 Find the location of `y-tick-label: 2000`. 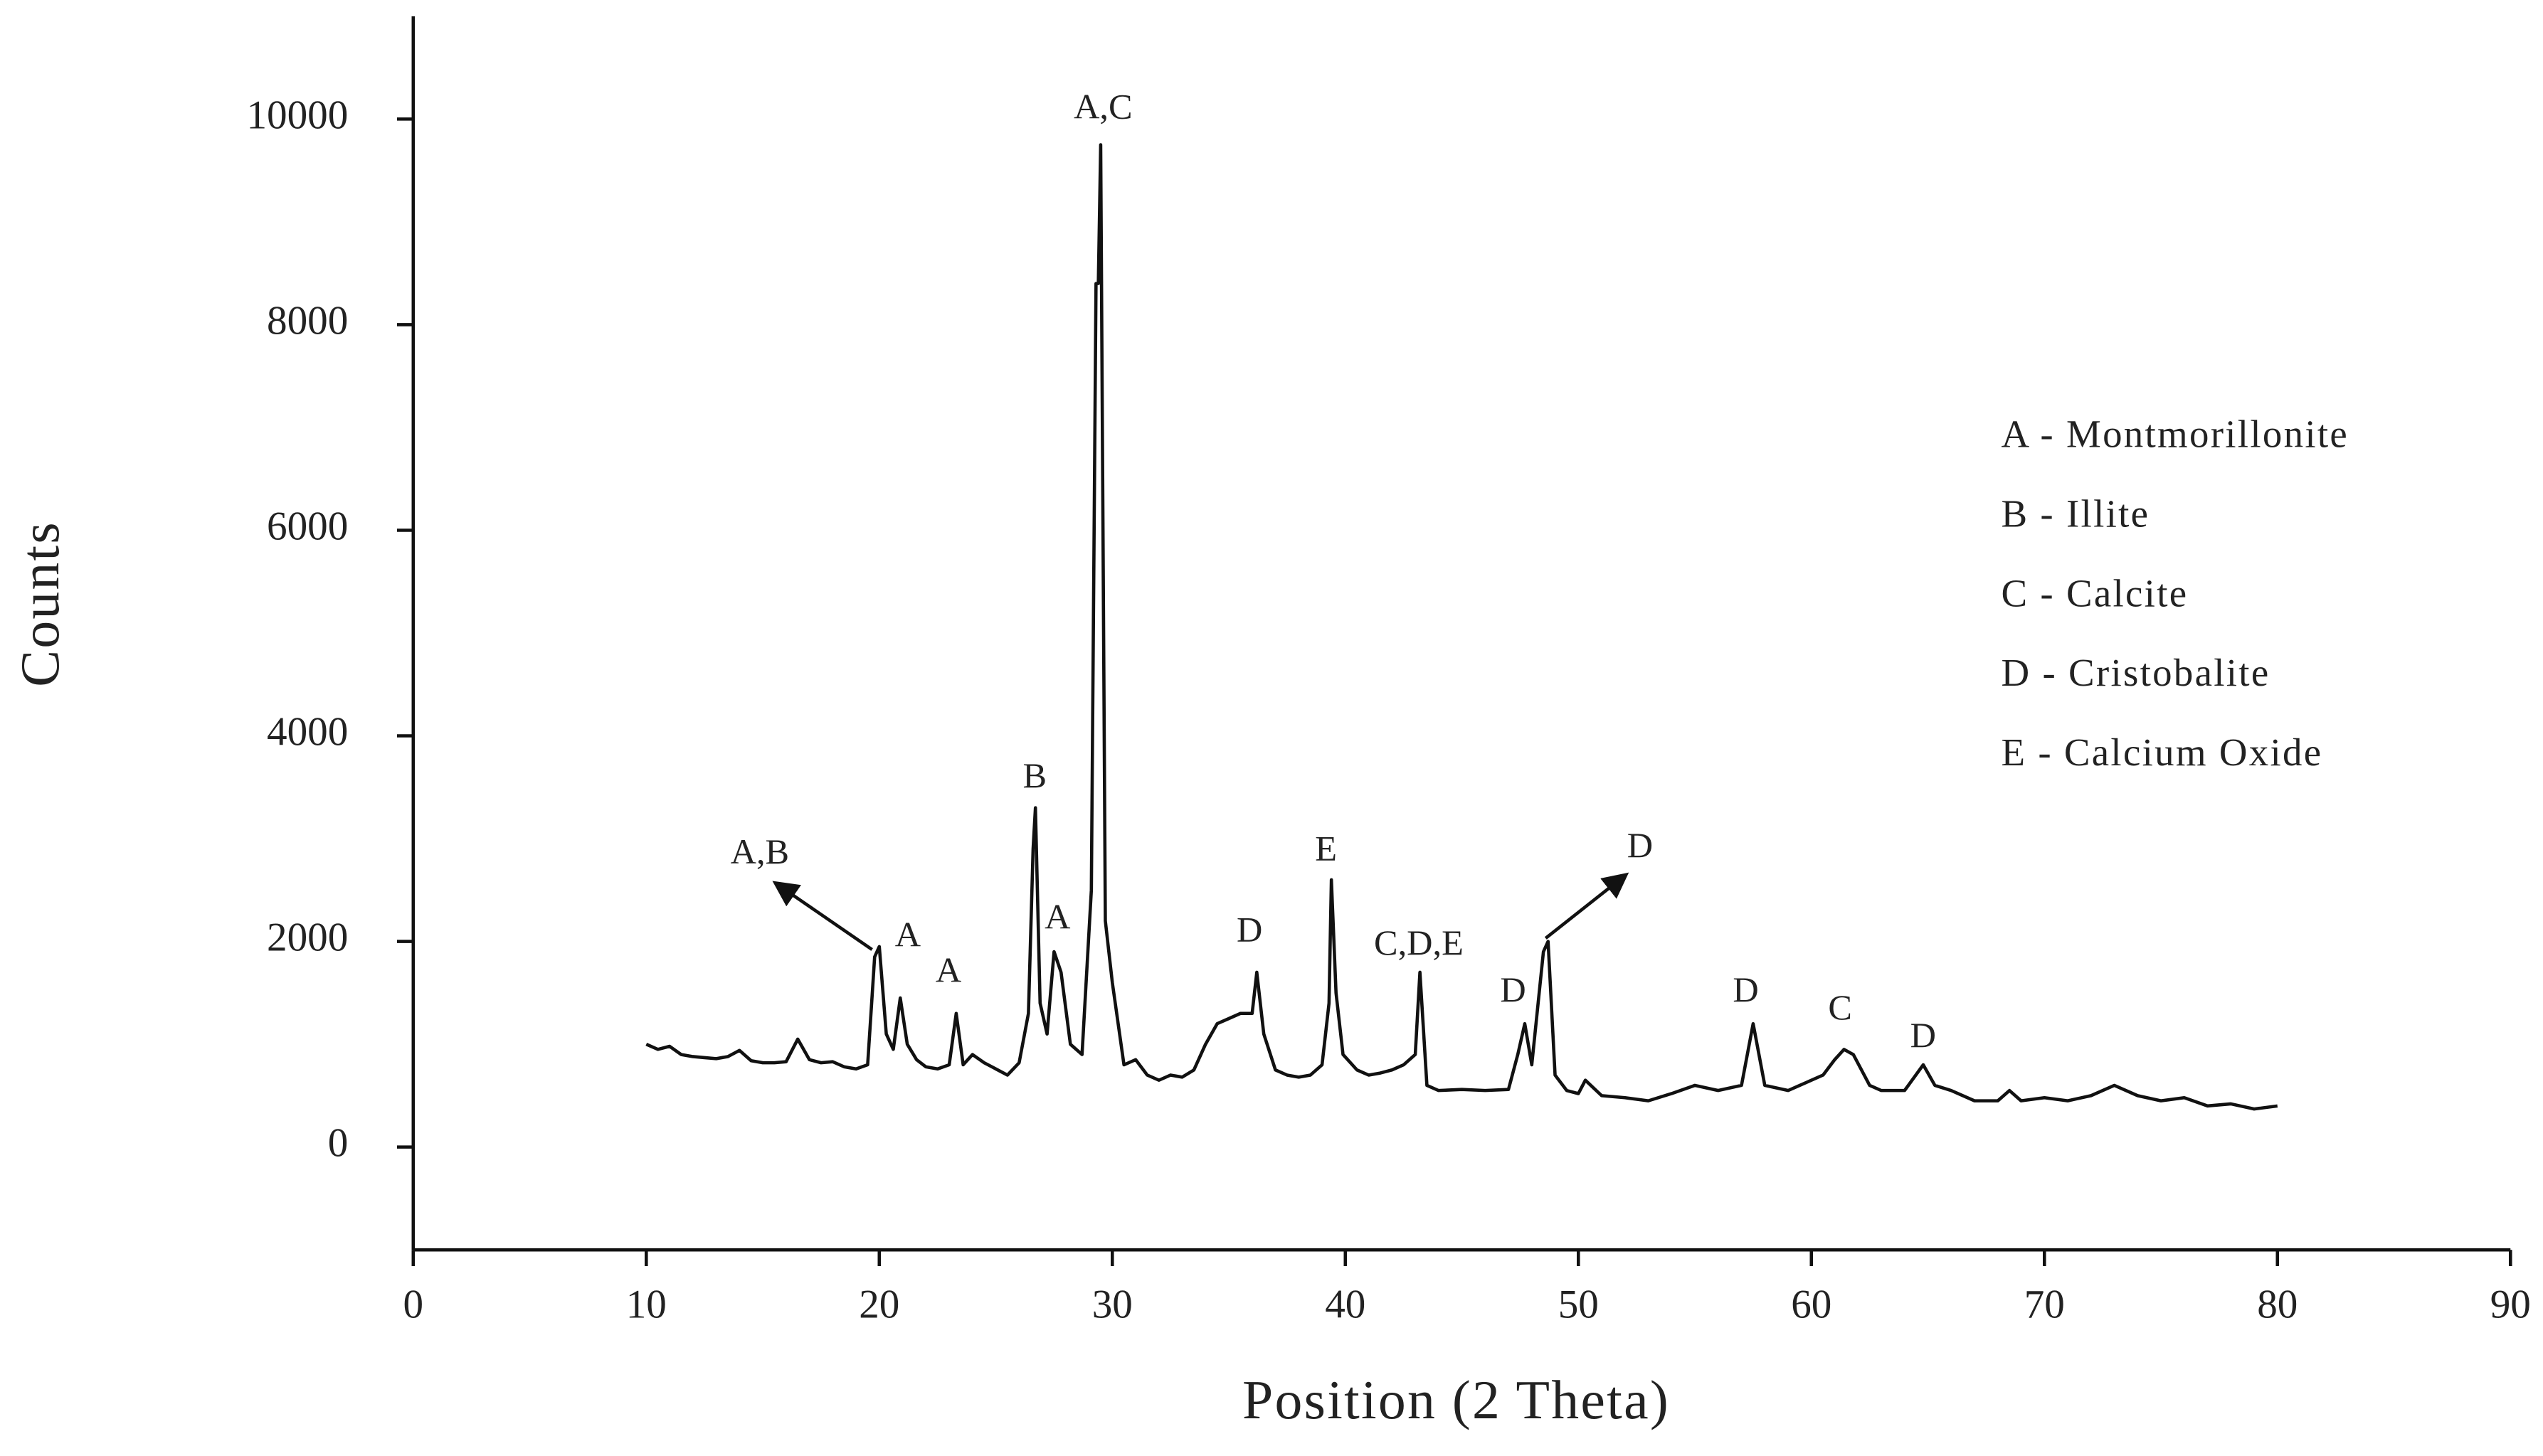

y-tick-label: 2000 is located at coordinates (307, 937).